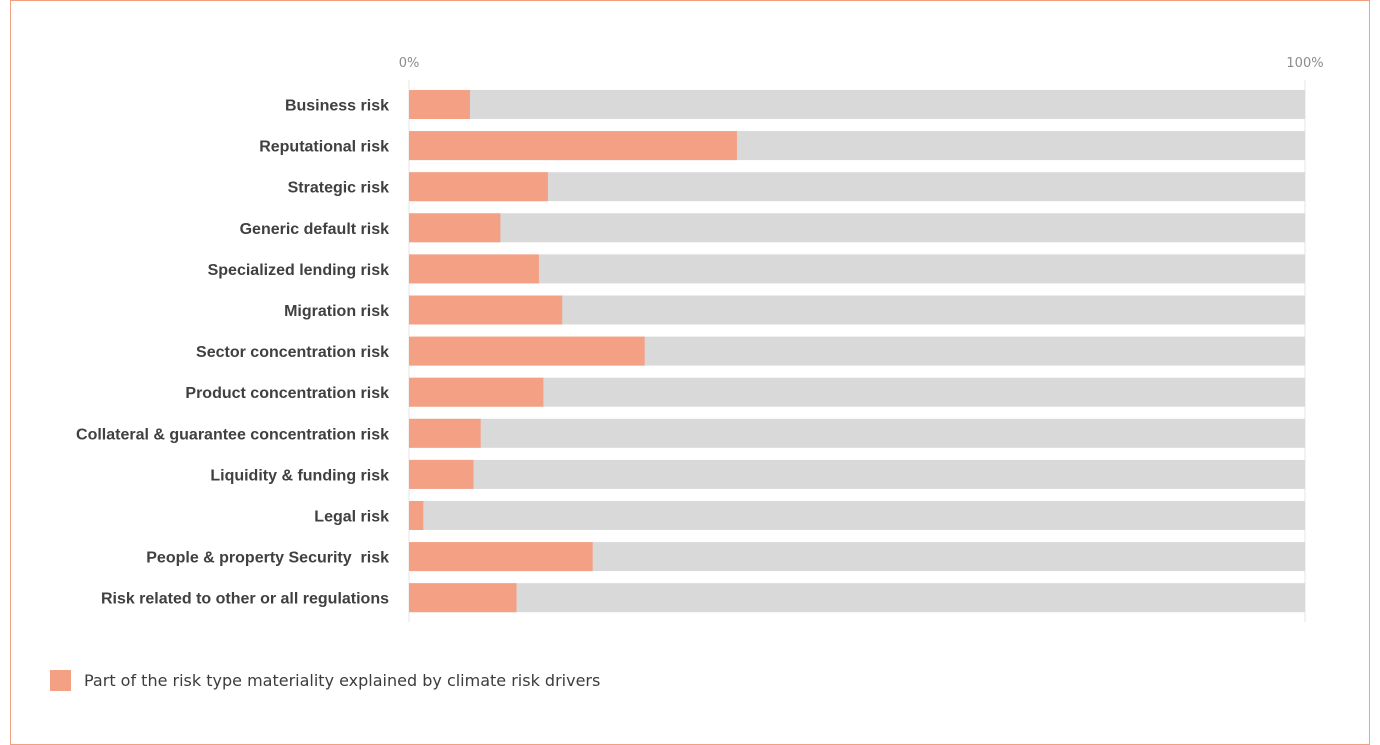  I want to click on category-label: Liquidity & funding risk, so click(299, 475).